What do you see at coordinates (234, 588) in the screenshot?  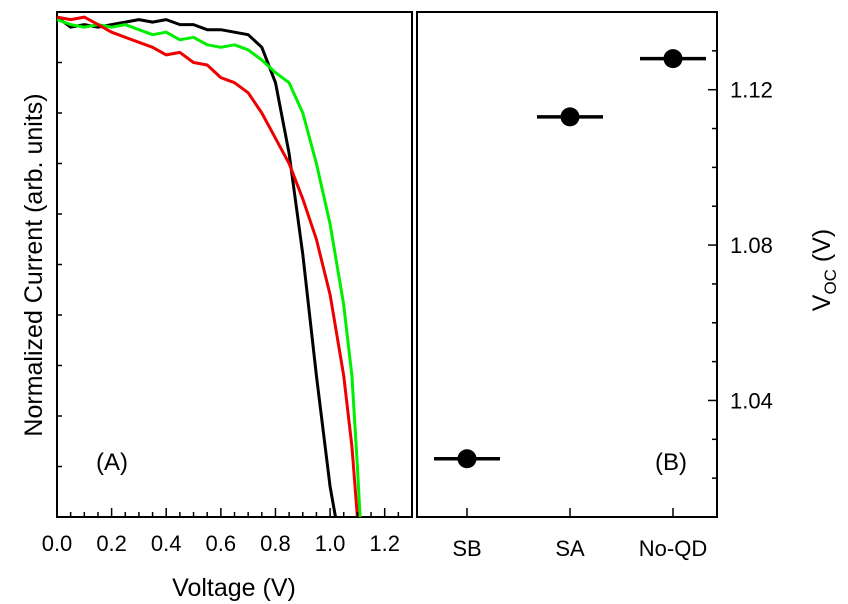 I see `panel-a-x-axis-title: Voltage (V)` at bounding box center [234, 588].